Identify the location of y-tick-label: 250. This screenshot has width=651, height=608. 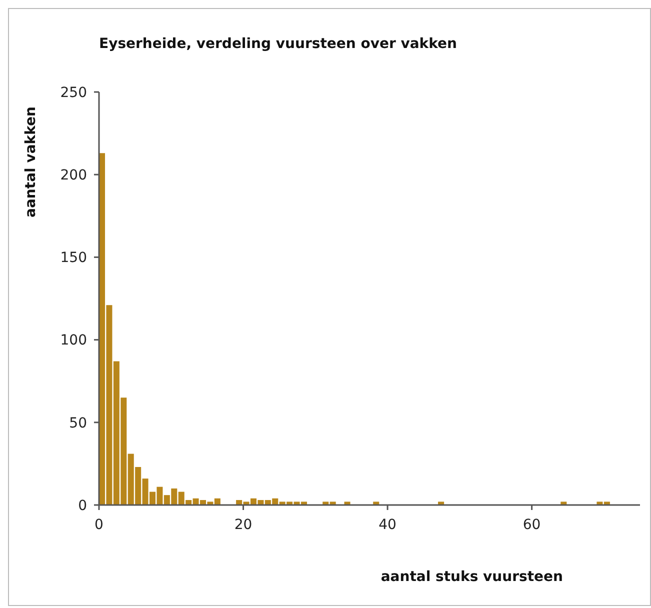
(73, 92).